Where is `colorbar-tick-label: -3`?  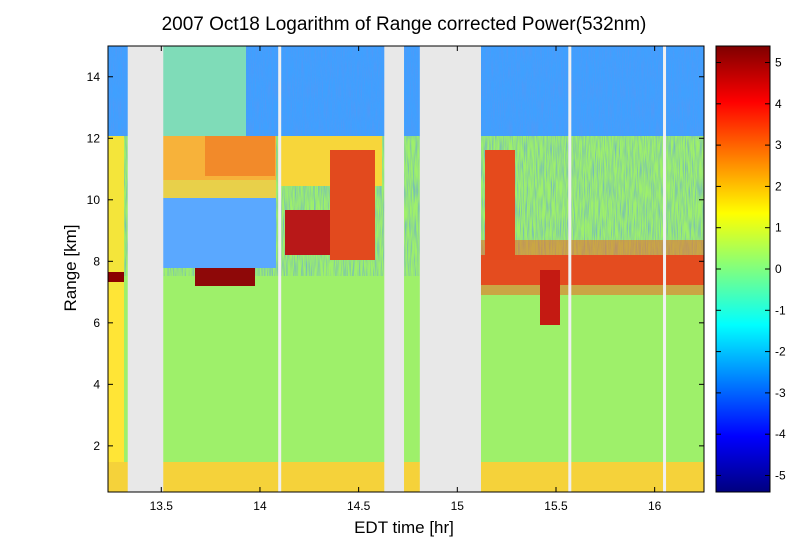
colorbar-tick-label: -3 is located at coordinates (780, 393).